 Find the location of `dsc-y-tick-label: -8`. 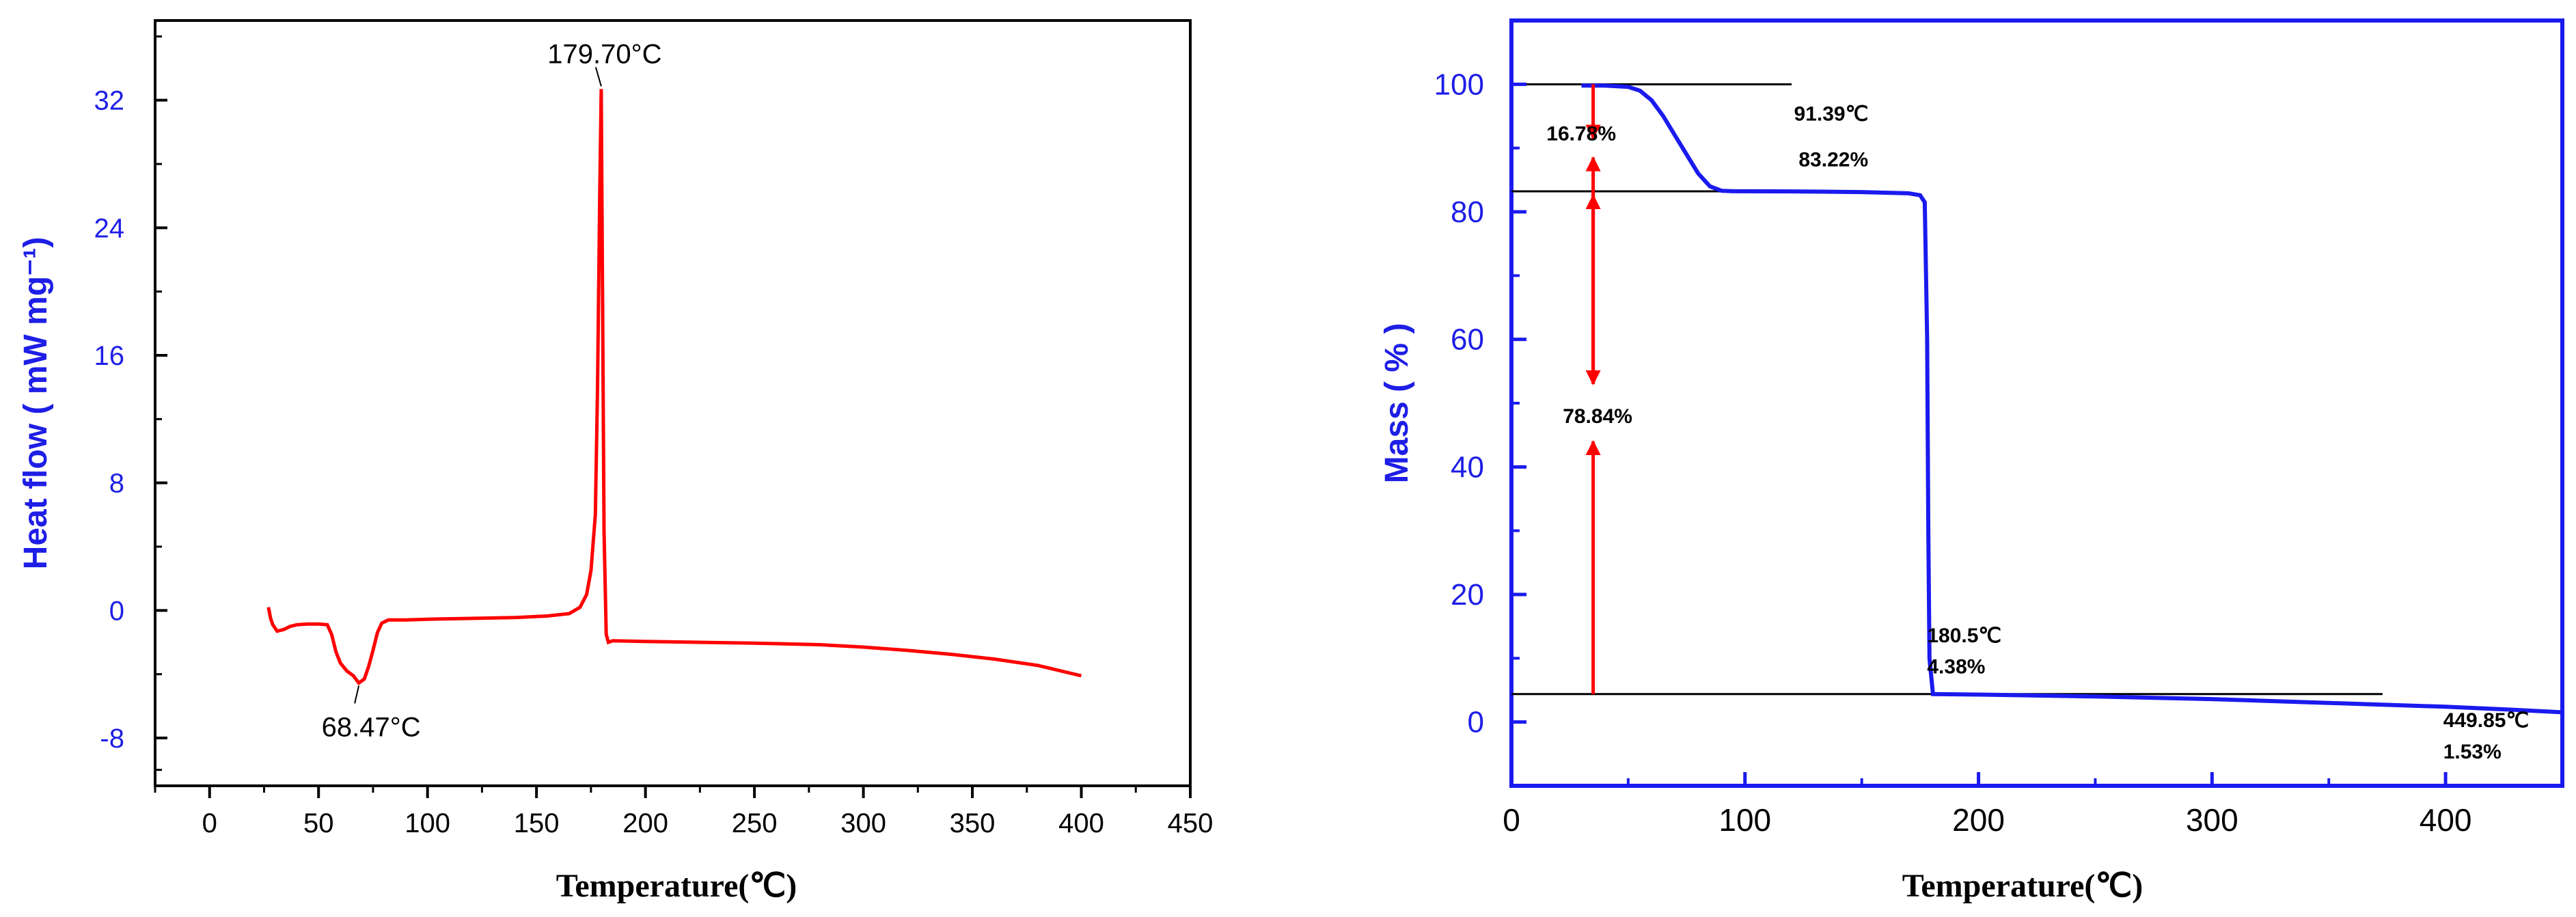

dsc-y-tick-label: -8 is located at coordinates (112, 739).